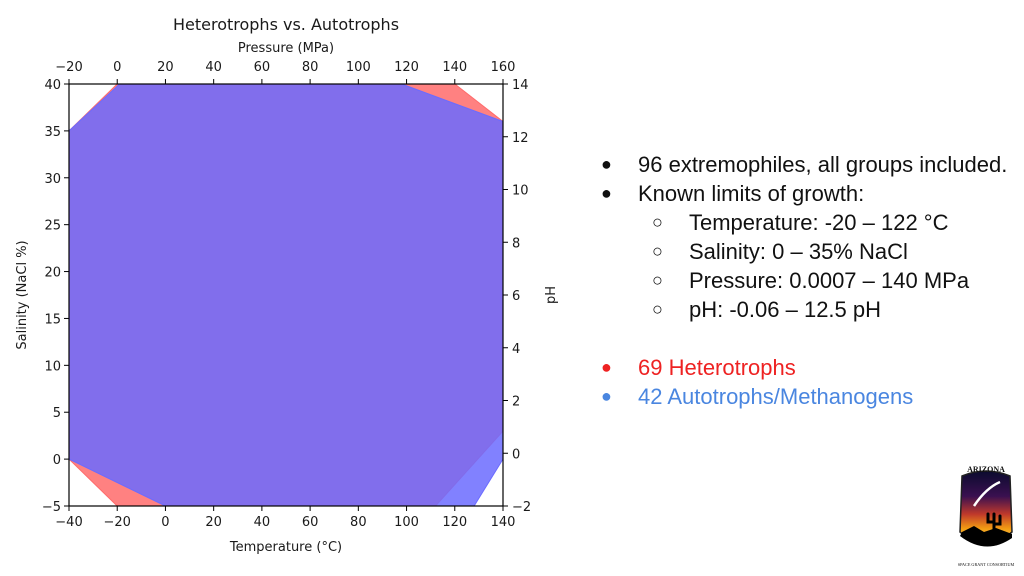  Describe the element at coordinates (51, 507) in the screenshot. I see `tick-label: −5` at that location.